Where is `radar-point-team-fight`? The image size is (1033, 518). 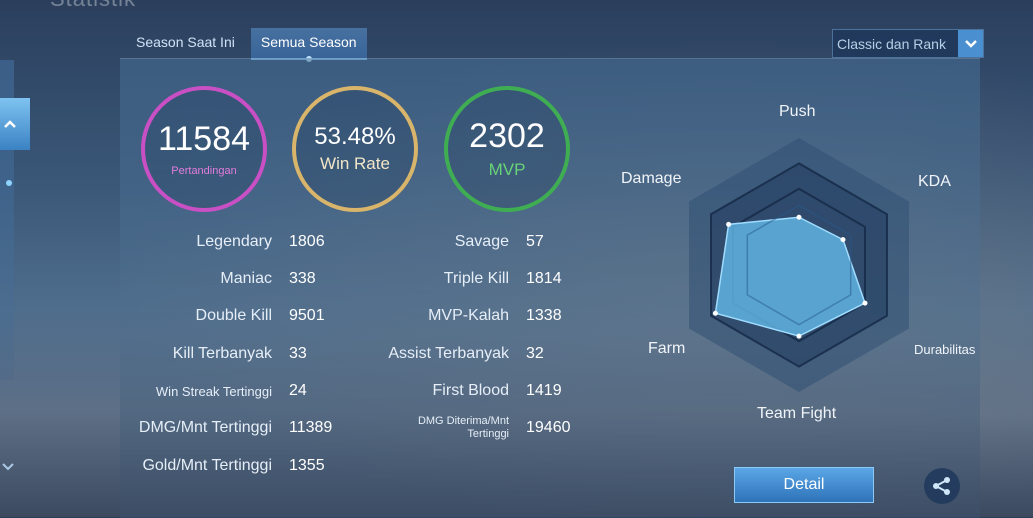
radar-point-team-fight is located at coordinates (799, 336).